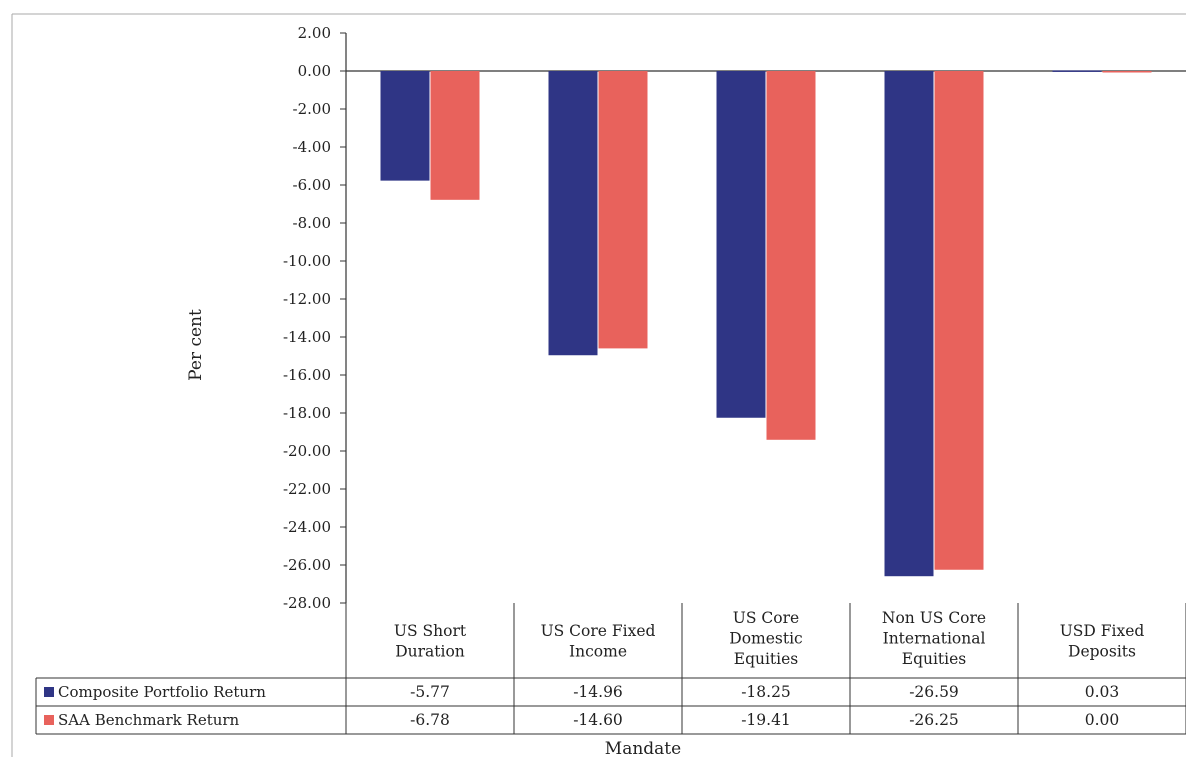  I want to click on y-tick-label: -28.00, so click(307, 603).